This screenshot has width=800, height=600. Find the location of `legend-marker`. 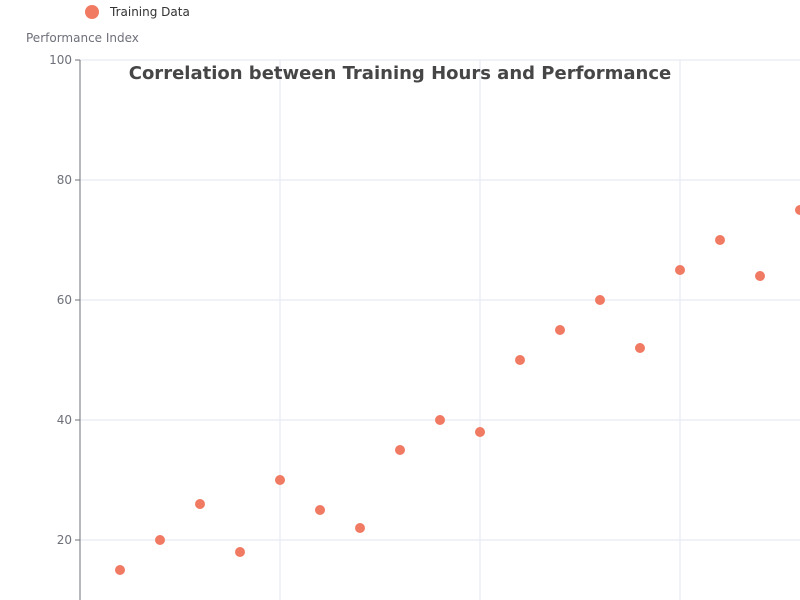

legend-marker is located at coordinates (92, 12).